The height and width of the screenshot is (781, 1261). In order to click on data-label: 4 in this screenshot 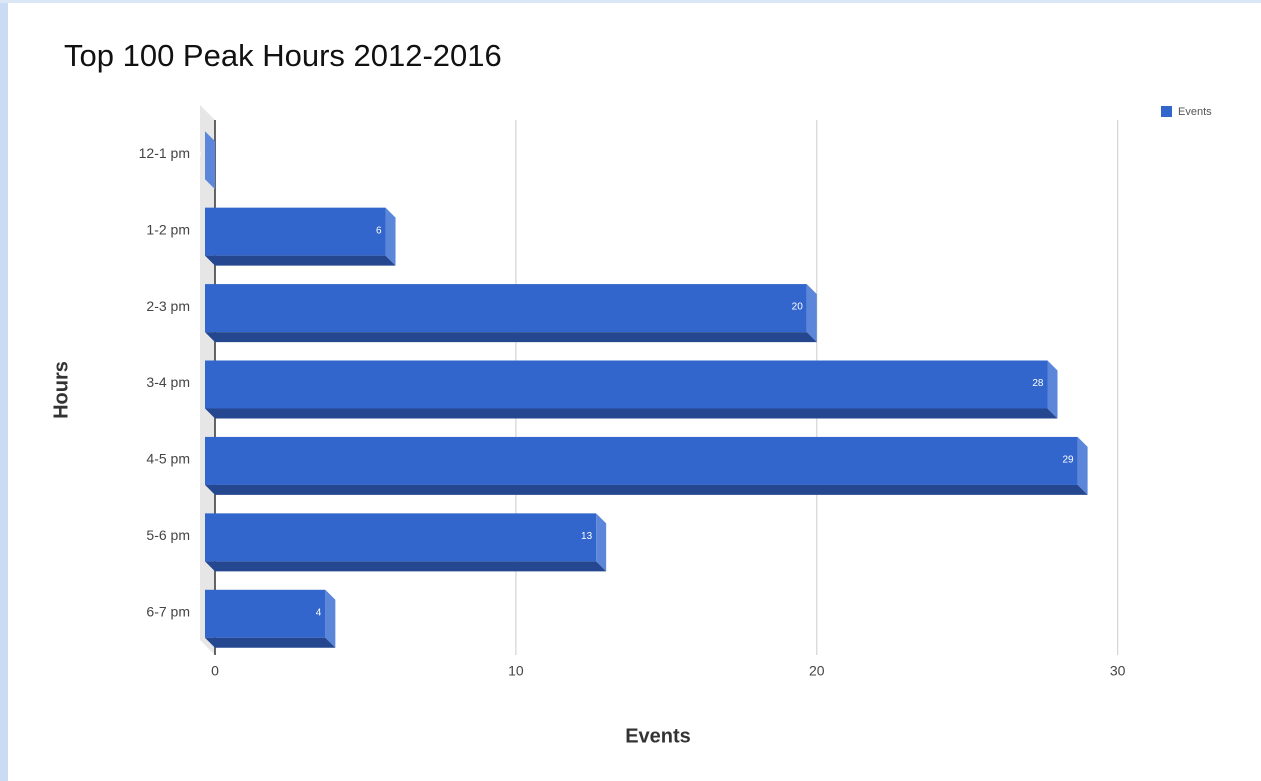, I will do `click(319, 612)`.